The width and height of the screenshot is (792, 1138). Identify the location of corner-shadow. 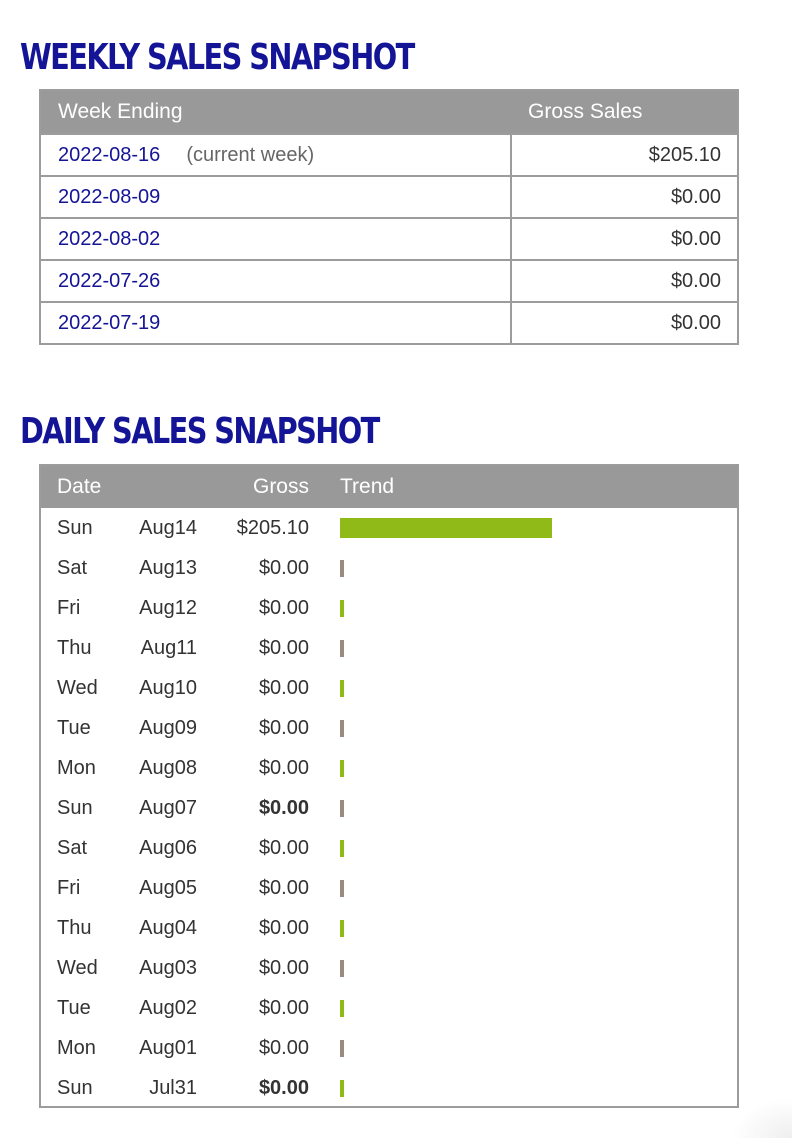
(762, 1118).